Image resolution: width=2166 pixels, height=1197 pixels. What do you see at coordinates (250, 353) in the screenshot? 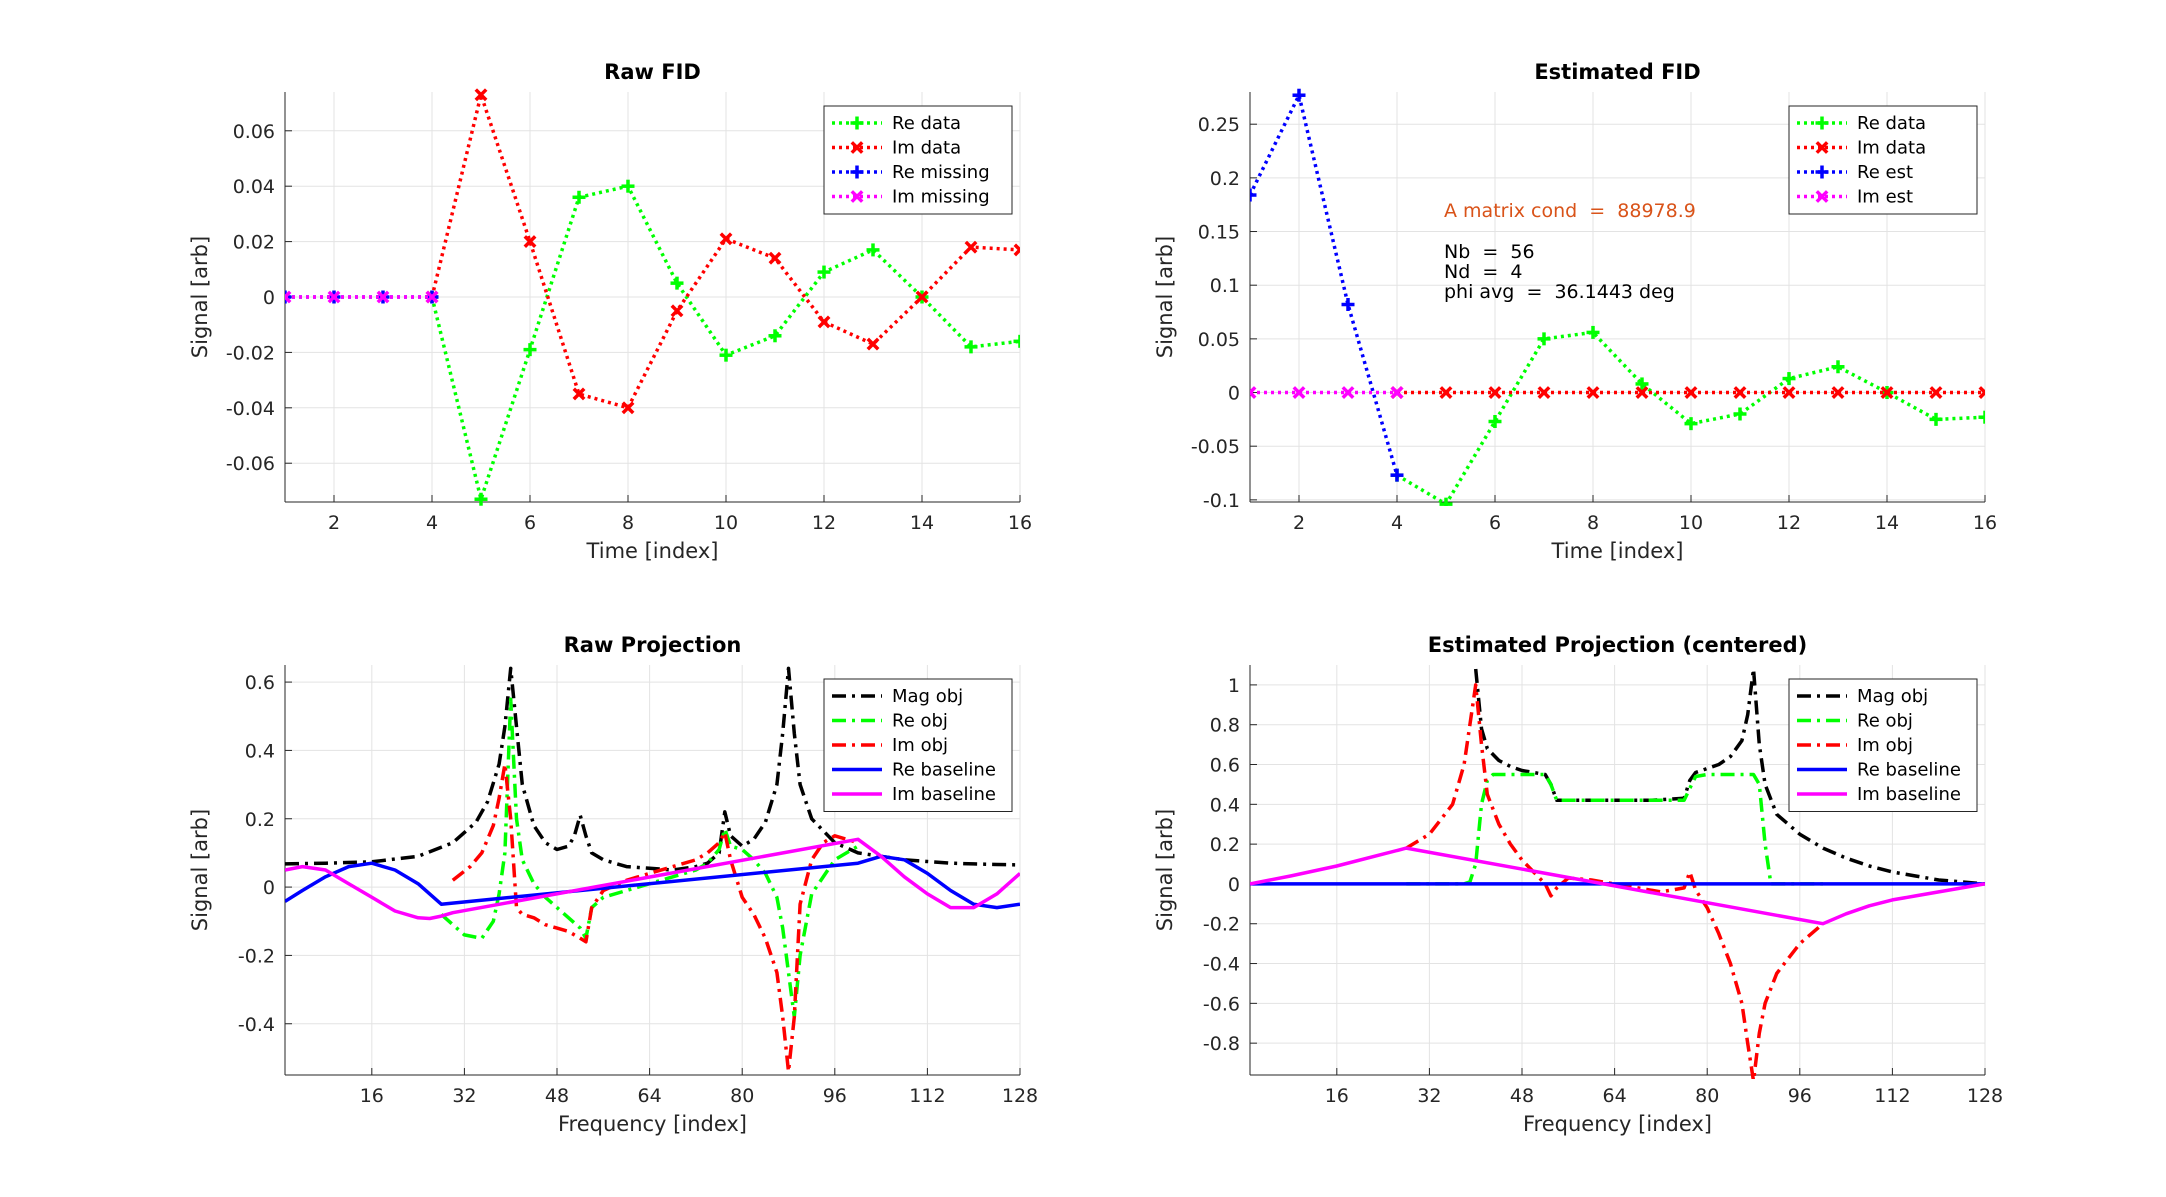
I see `y-tick-label: -0.02` at bounding box center [250, 353].